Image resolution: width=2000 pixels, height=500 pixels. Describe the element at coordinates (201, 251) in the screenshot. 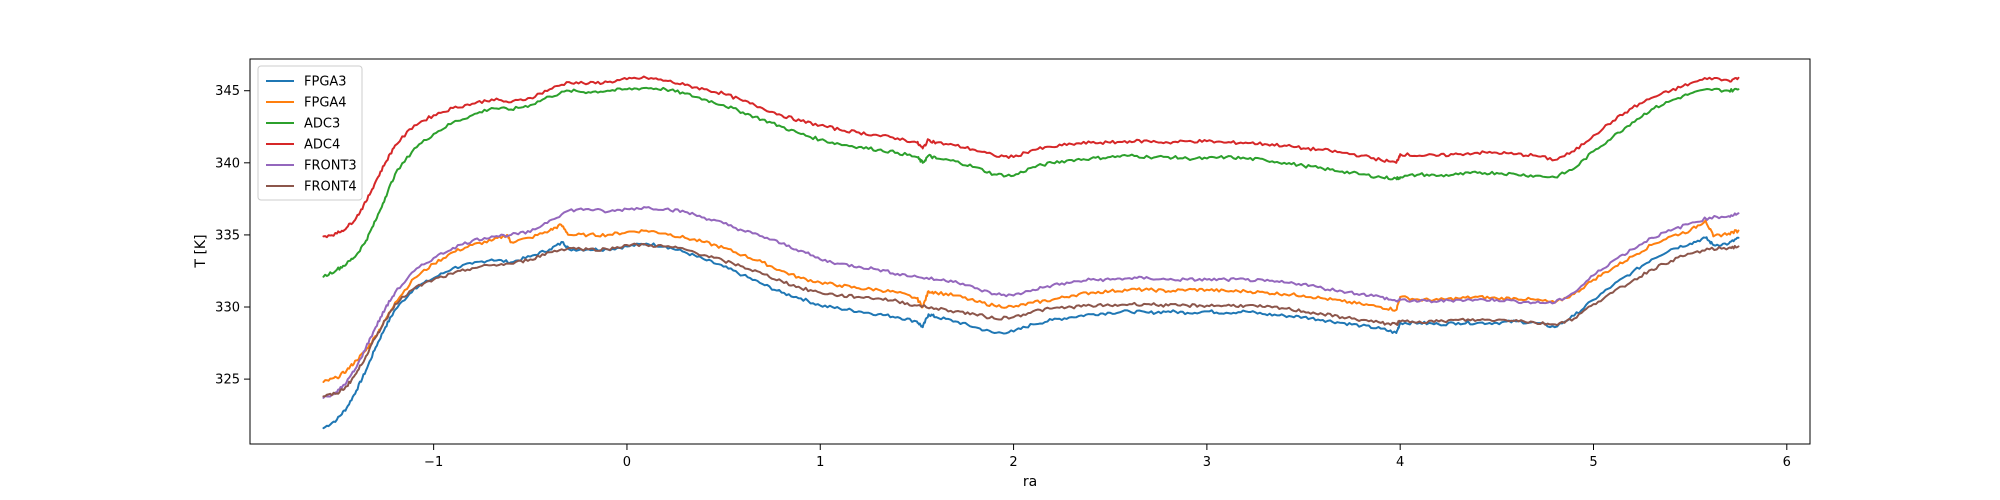

I see `y-axis-label: T [K]` at that location.